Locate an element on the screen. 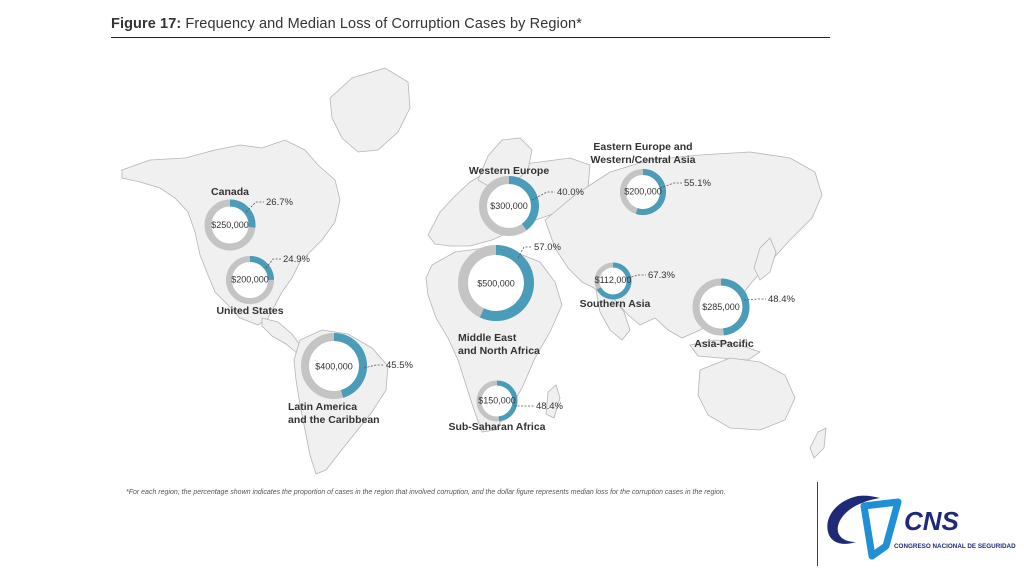  median-loss-sub-saharan-africa: $150,000 is located at coordinates (497, 400).